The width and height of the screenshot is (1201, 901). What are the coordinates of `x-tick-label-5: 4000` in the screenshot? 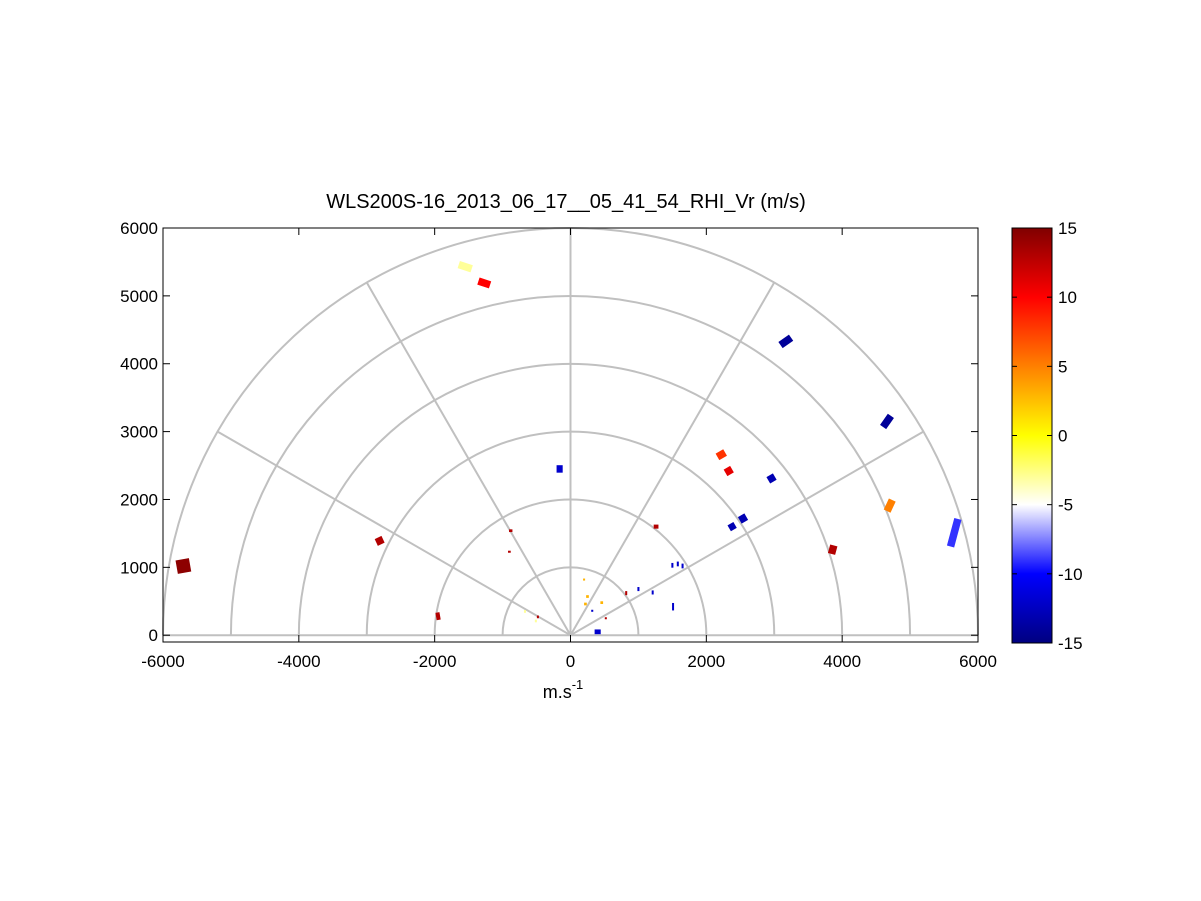 It's located at (842, 661).